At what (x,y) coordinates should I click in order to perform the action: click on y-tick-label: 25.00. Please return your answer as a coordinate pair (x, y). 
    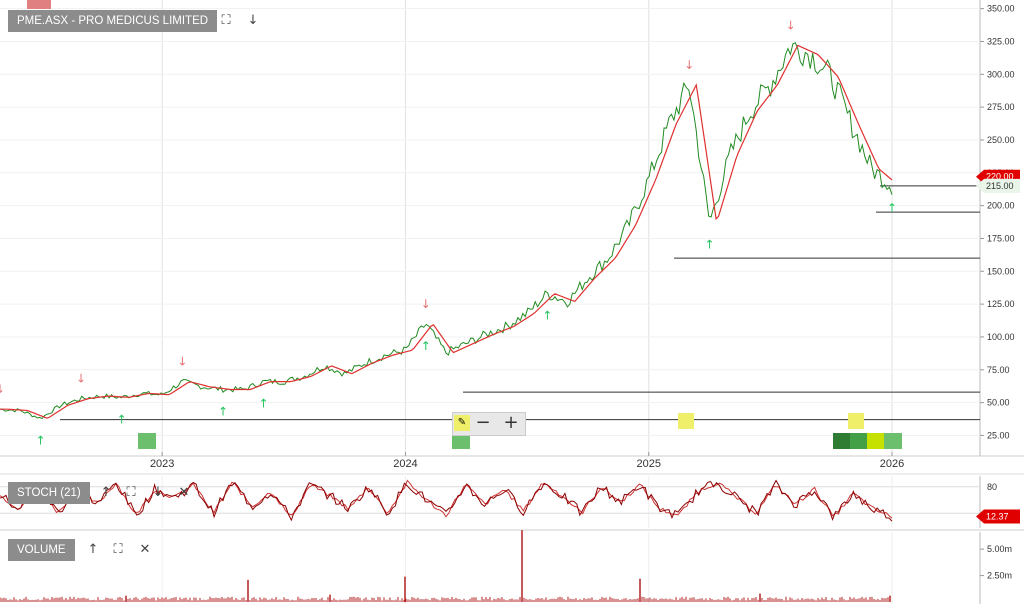
    Looking at the image, I should click on (998, 435).